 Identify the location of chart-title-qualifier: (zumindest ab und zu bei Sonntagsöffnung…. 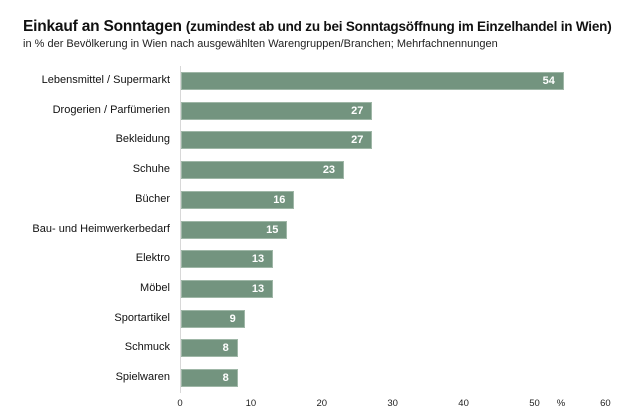
(398, 26).